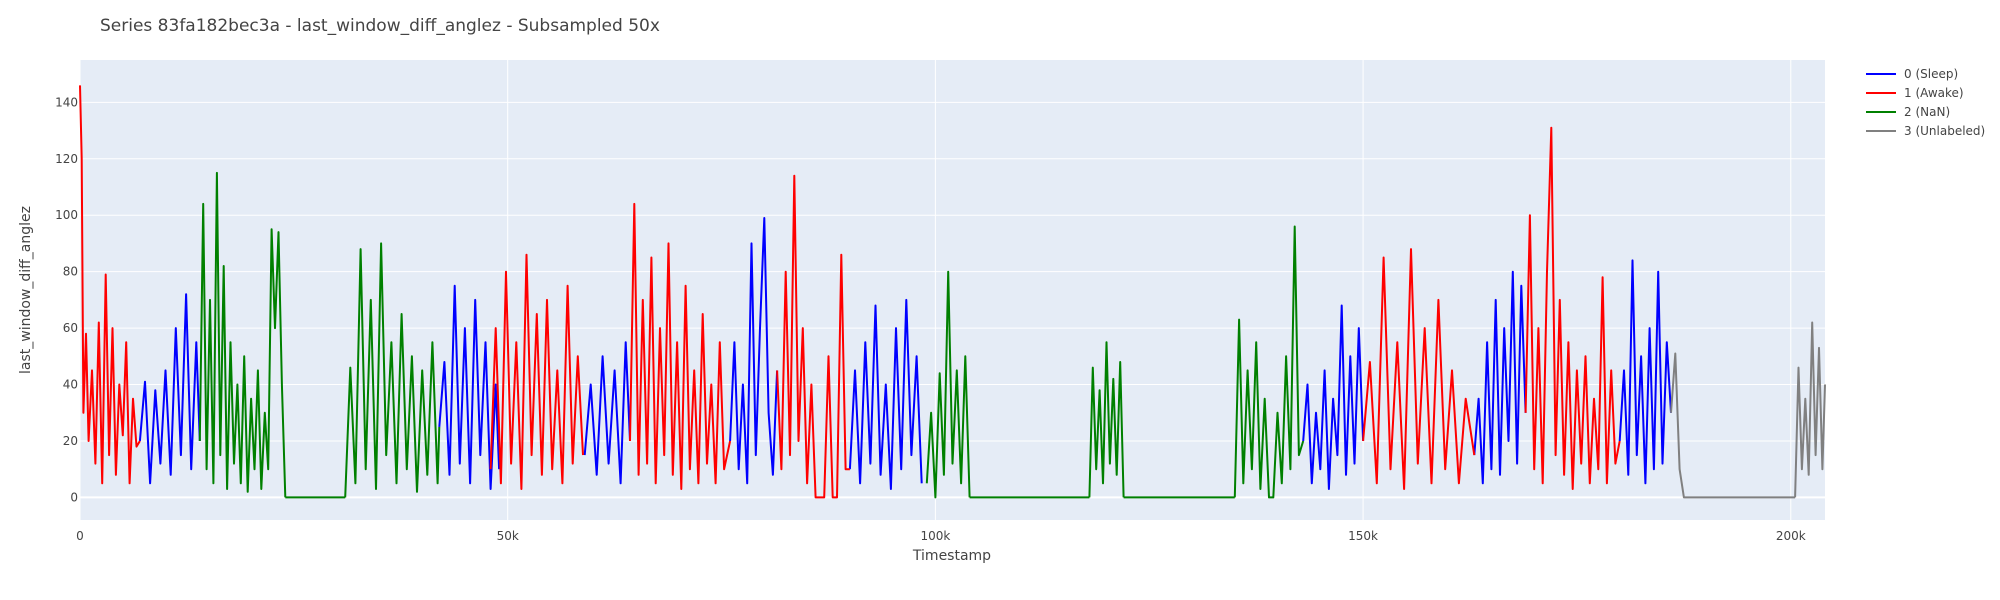  Describe the element at coordinates (1363, 536) in the screenshot. I see `x-tick-label: 150k` at that location.